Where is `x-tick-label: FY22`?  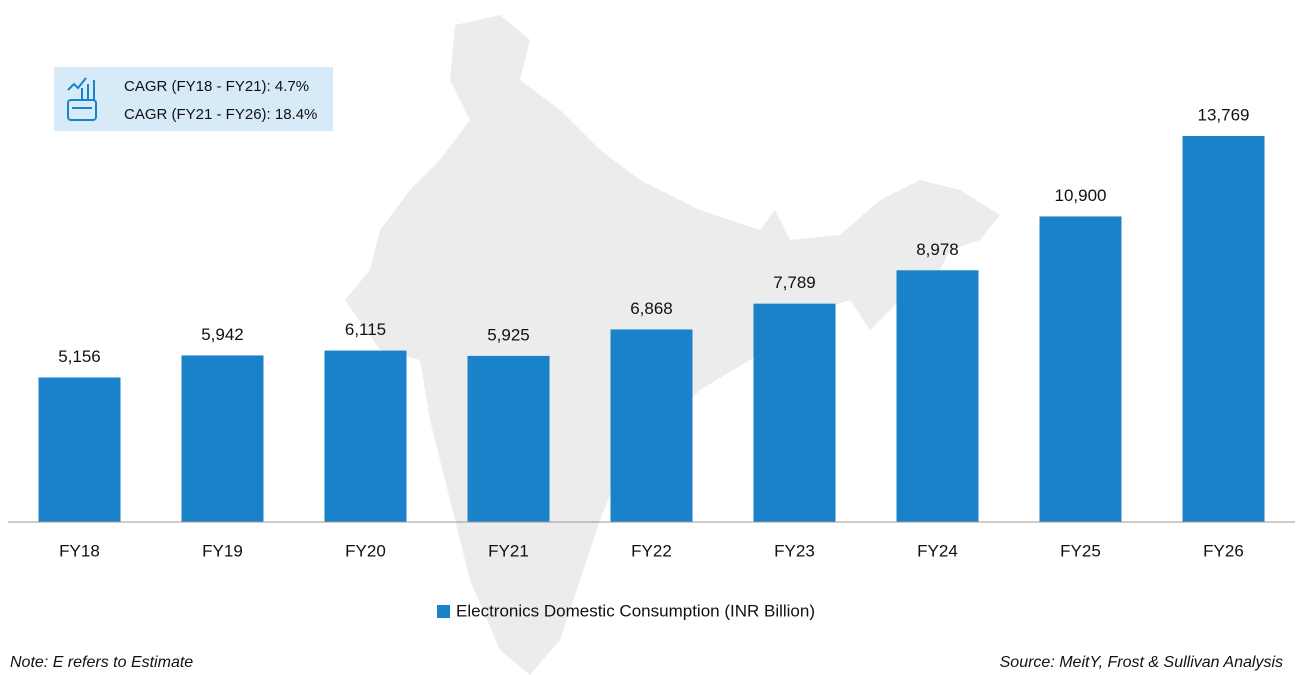 x-tick-label: FY22 is located at coordinates (651, 550).